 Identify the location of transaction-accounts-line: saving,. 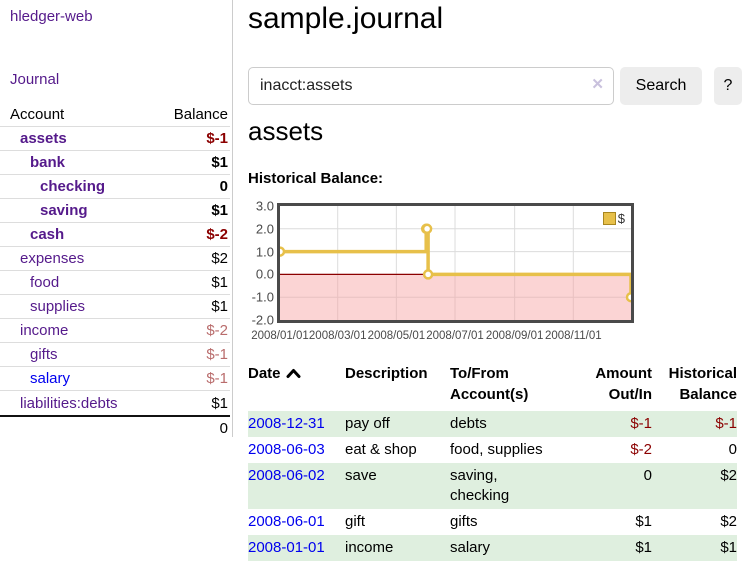
(474, 475).